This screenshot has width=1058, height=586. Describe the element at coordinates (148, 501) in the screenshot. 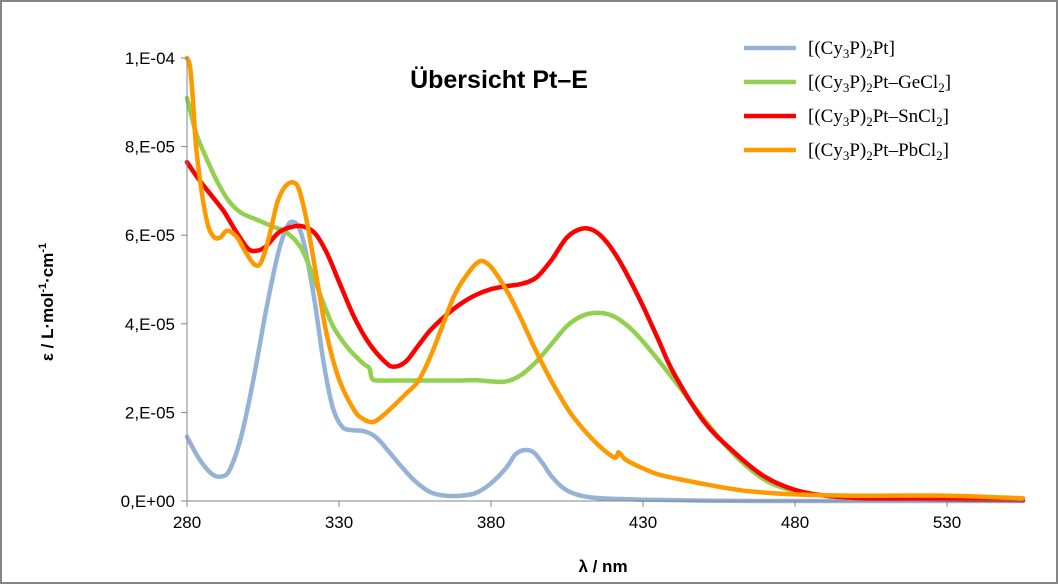

I see `y-tick-label: 0,E+00` at that location.